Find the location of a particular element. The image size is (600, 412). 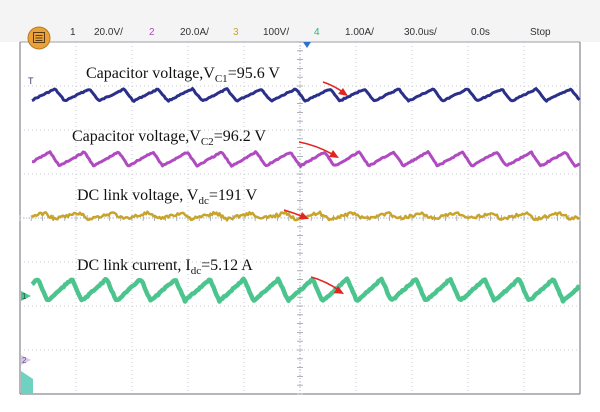

trigger-level-marker: T is located at coordinates (31, 81).